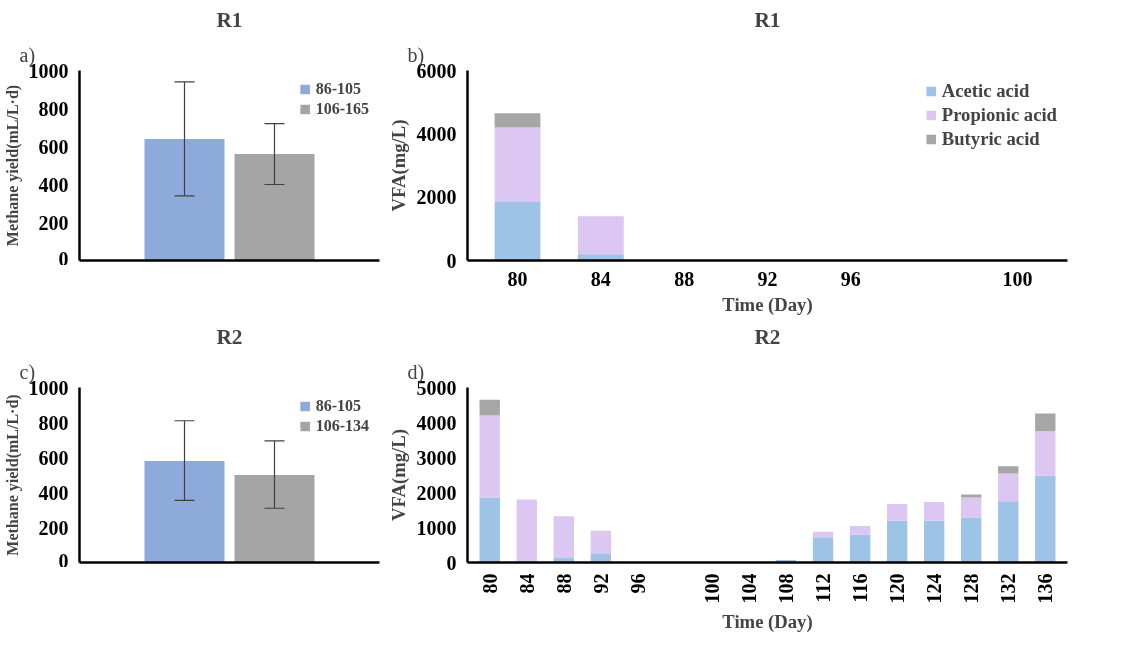  Describe the element at coordinates (748, 588) in the screenshot. I see `x-tick-label: 104` at that location.